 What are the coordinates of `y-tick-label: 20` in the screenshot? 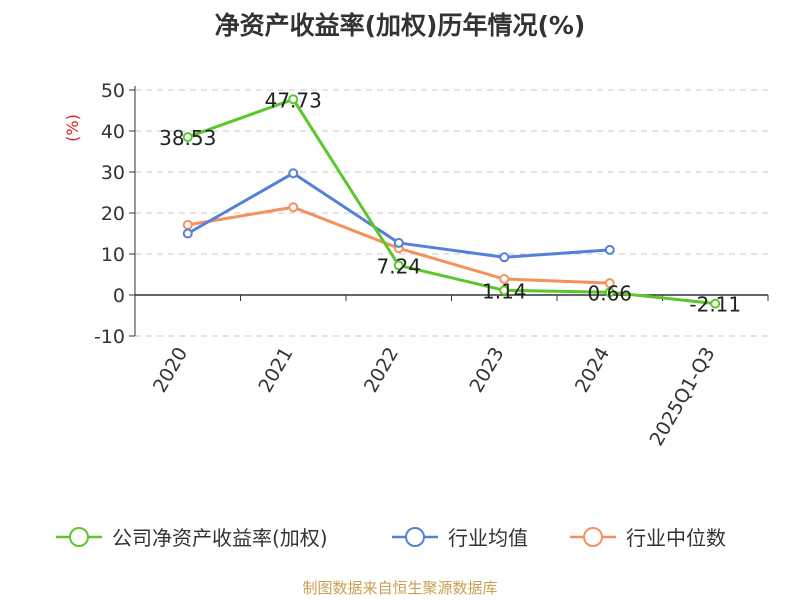 It's located at (113, 214).